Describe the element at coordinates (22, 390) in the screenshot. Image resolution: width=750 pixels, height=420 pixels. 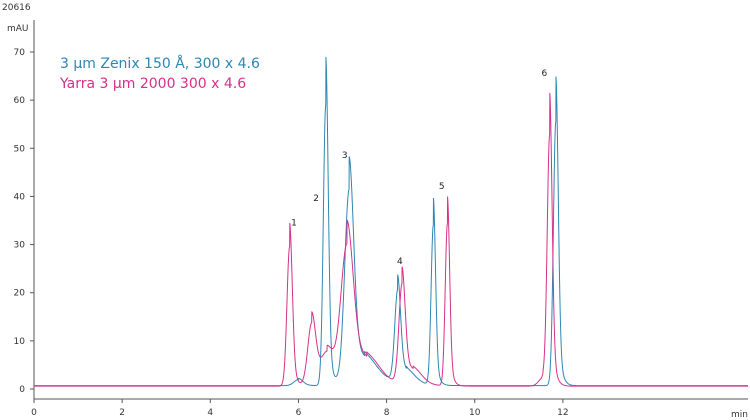
I see `y-tick-label: 0` at that location.